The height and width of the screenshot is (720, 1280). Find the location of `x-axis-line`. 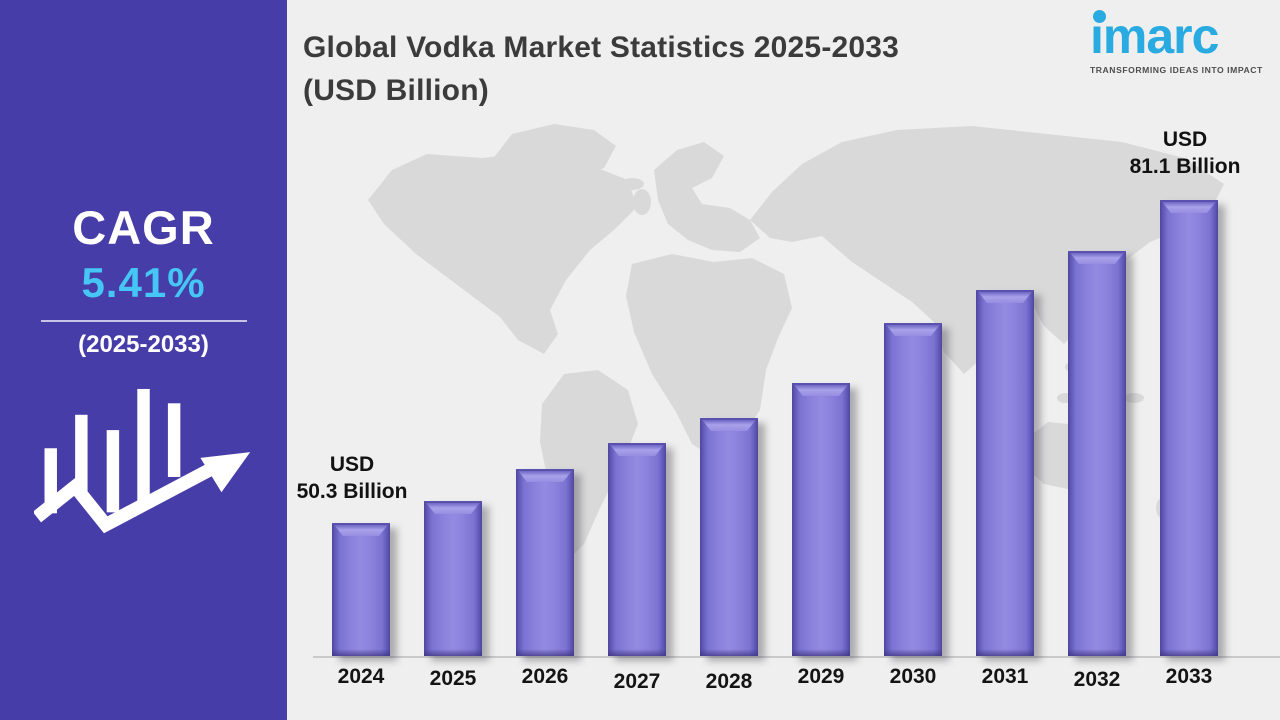

x-axis-line is located at coordinates (796, 657).